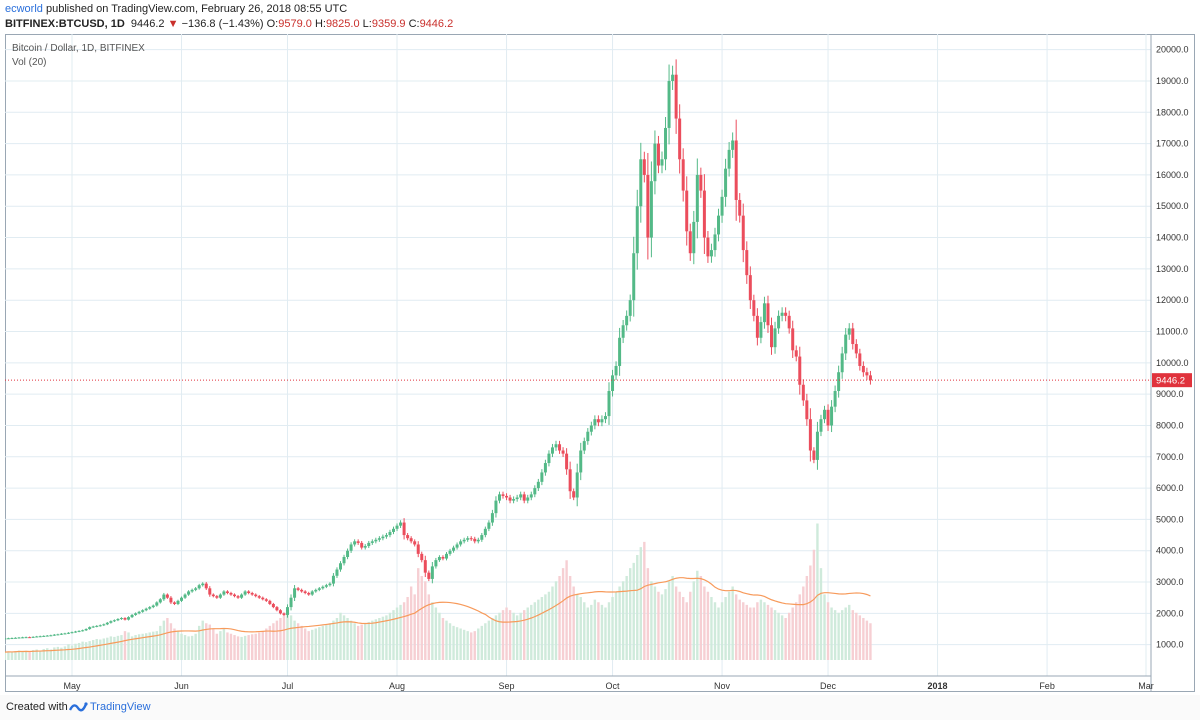 Image resolution: width=1200 pixels, height=720 pixels. I want to click on tradingview-brand-link: TradingView, so click(120, 707).